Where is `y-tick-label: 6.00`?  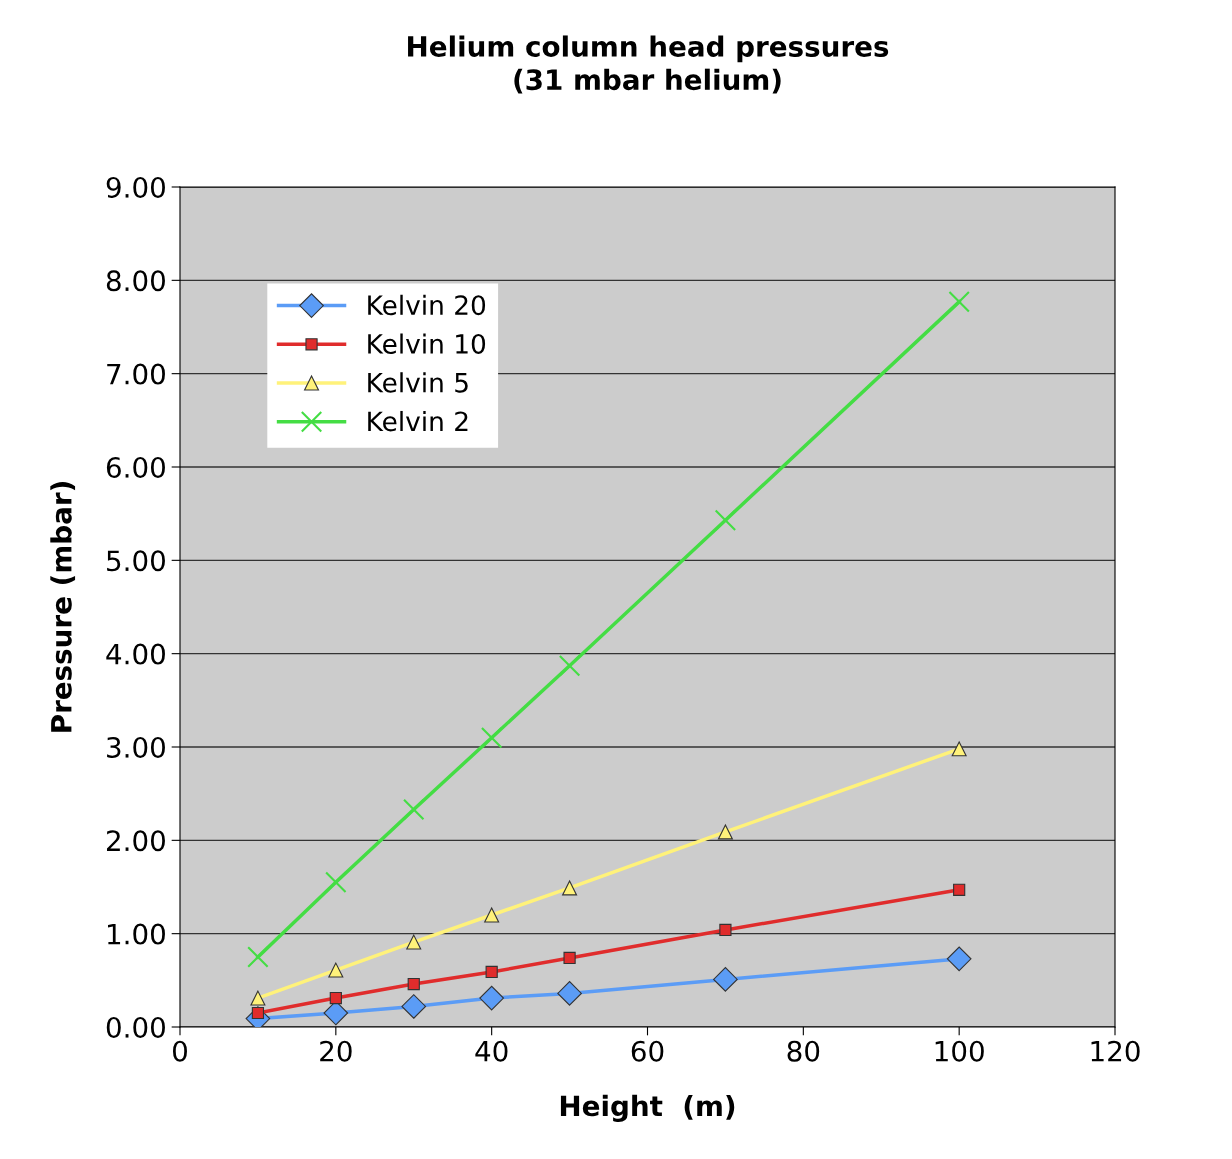
y-tick-label: 6.00 is located at coordinates (135, 467).